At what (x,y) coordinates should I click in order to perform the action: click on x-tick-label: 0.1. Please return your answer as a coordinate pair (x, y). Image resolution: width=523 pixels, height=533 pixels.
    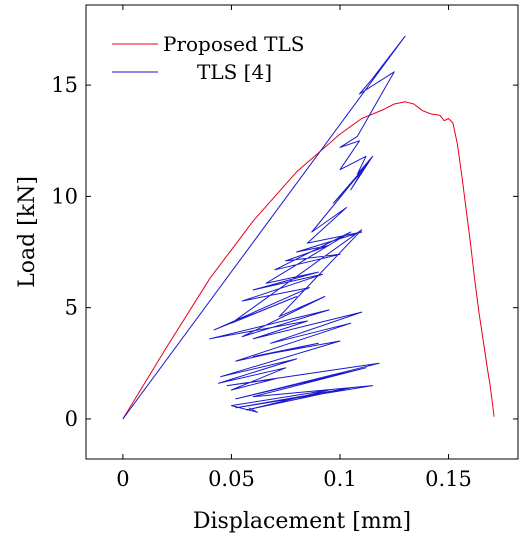
    Looking at the image, I should click on (339, 479).